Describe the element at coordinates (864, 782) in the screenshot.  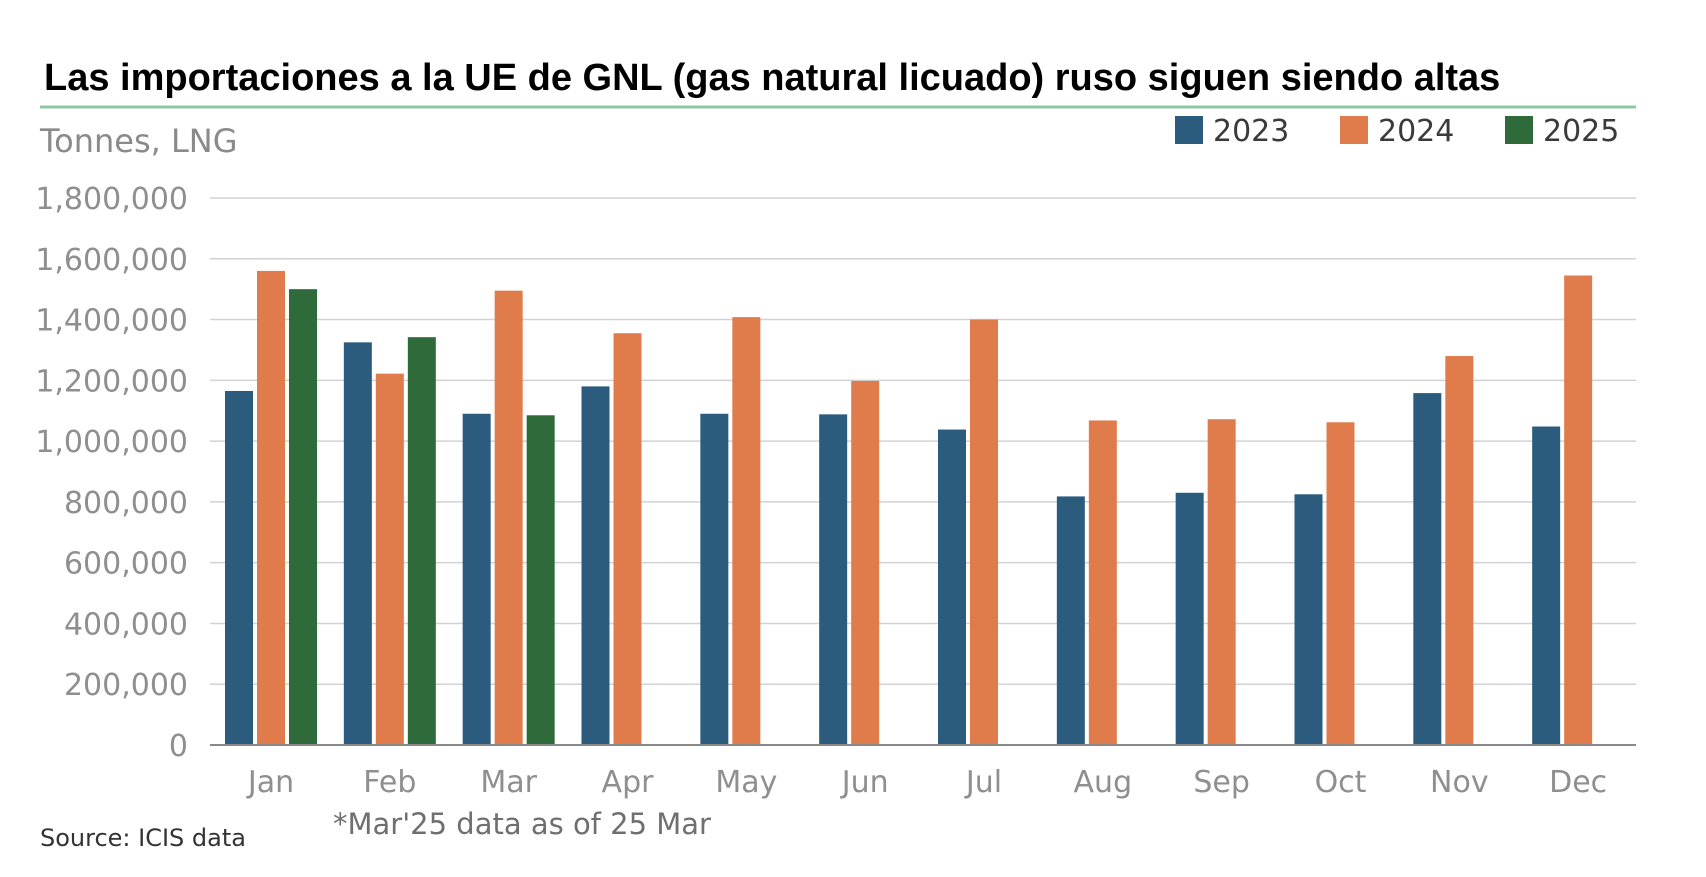
I see `x-tick-label: Jun` at that location.